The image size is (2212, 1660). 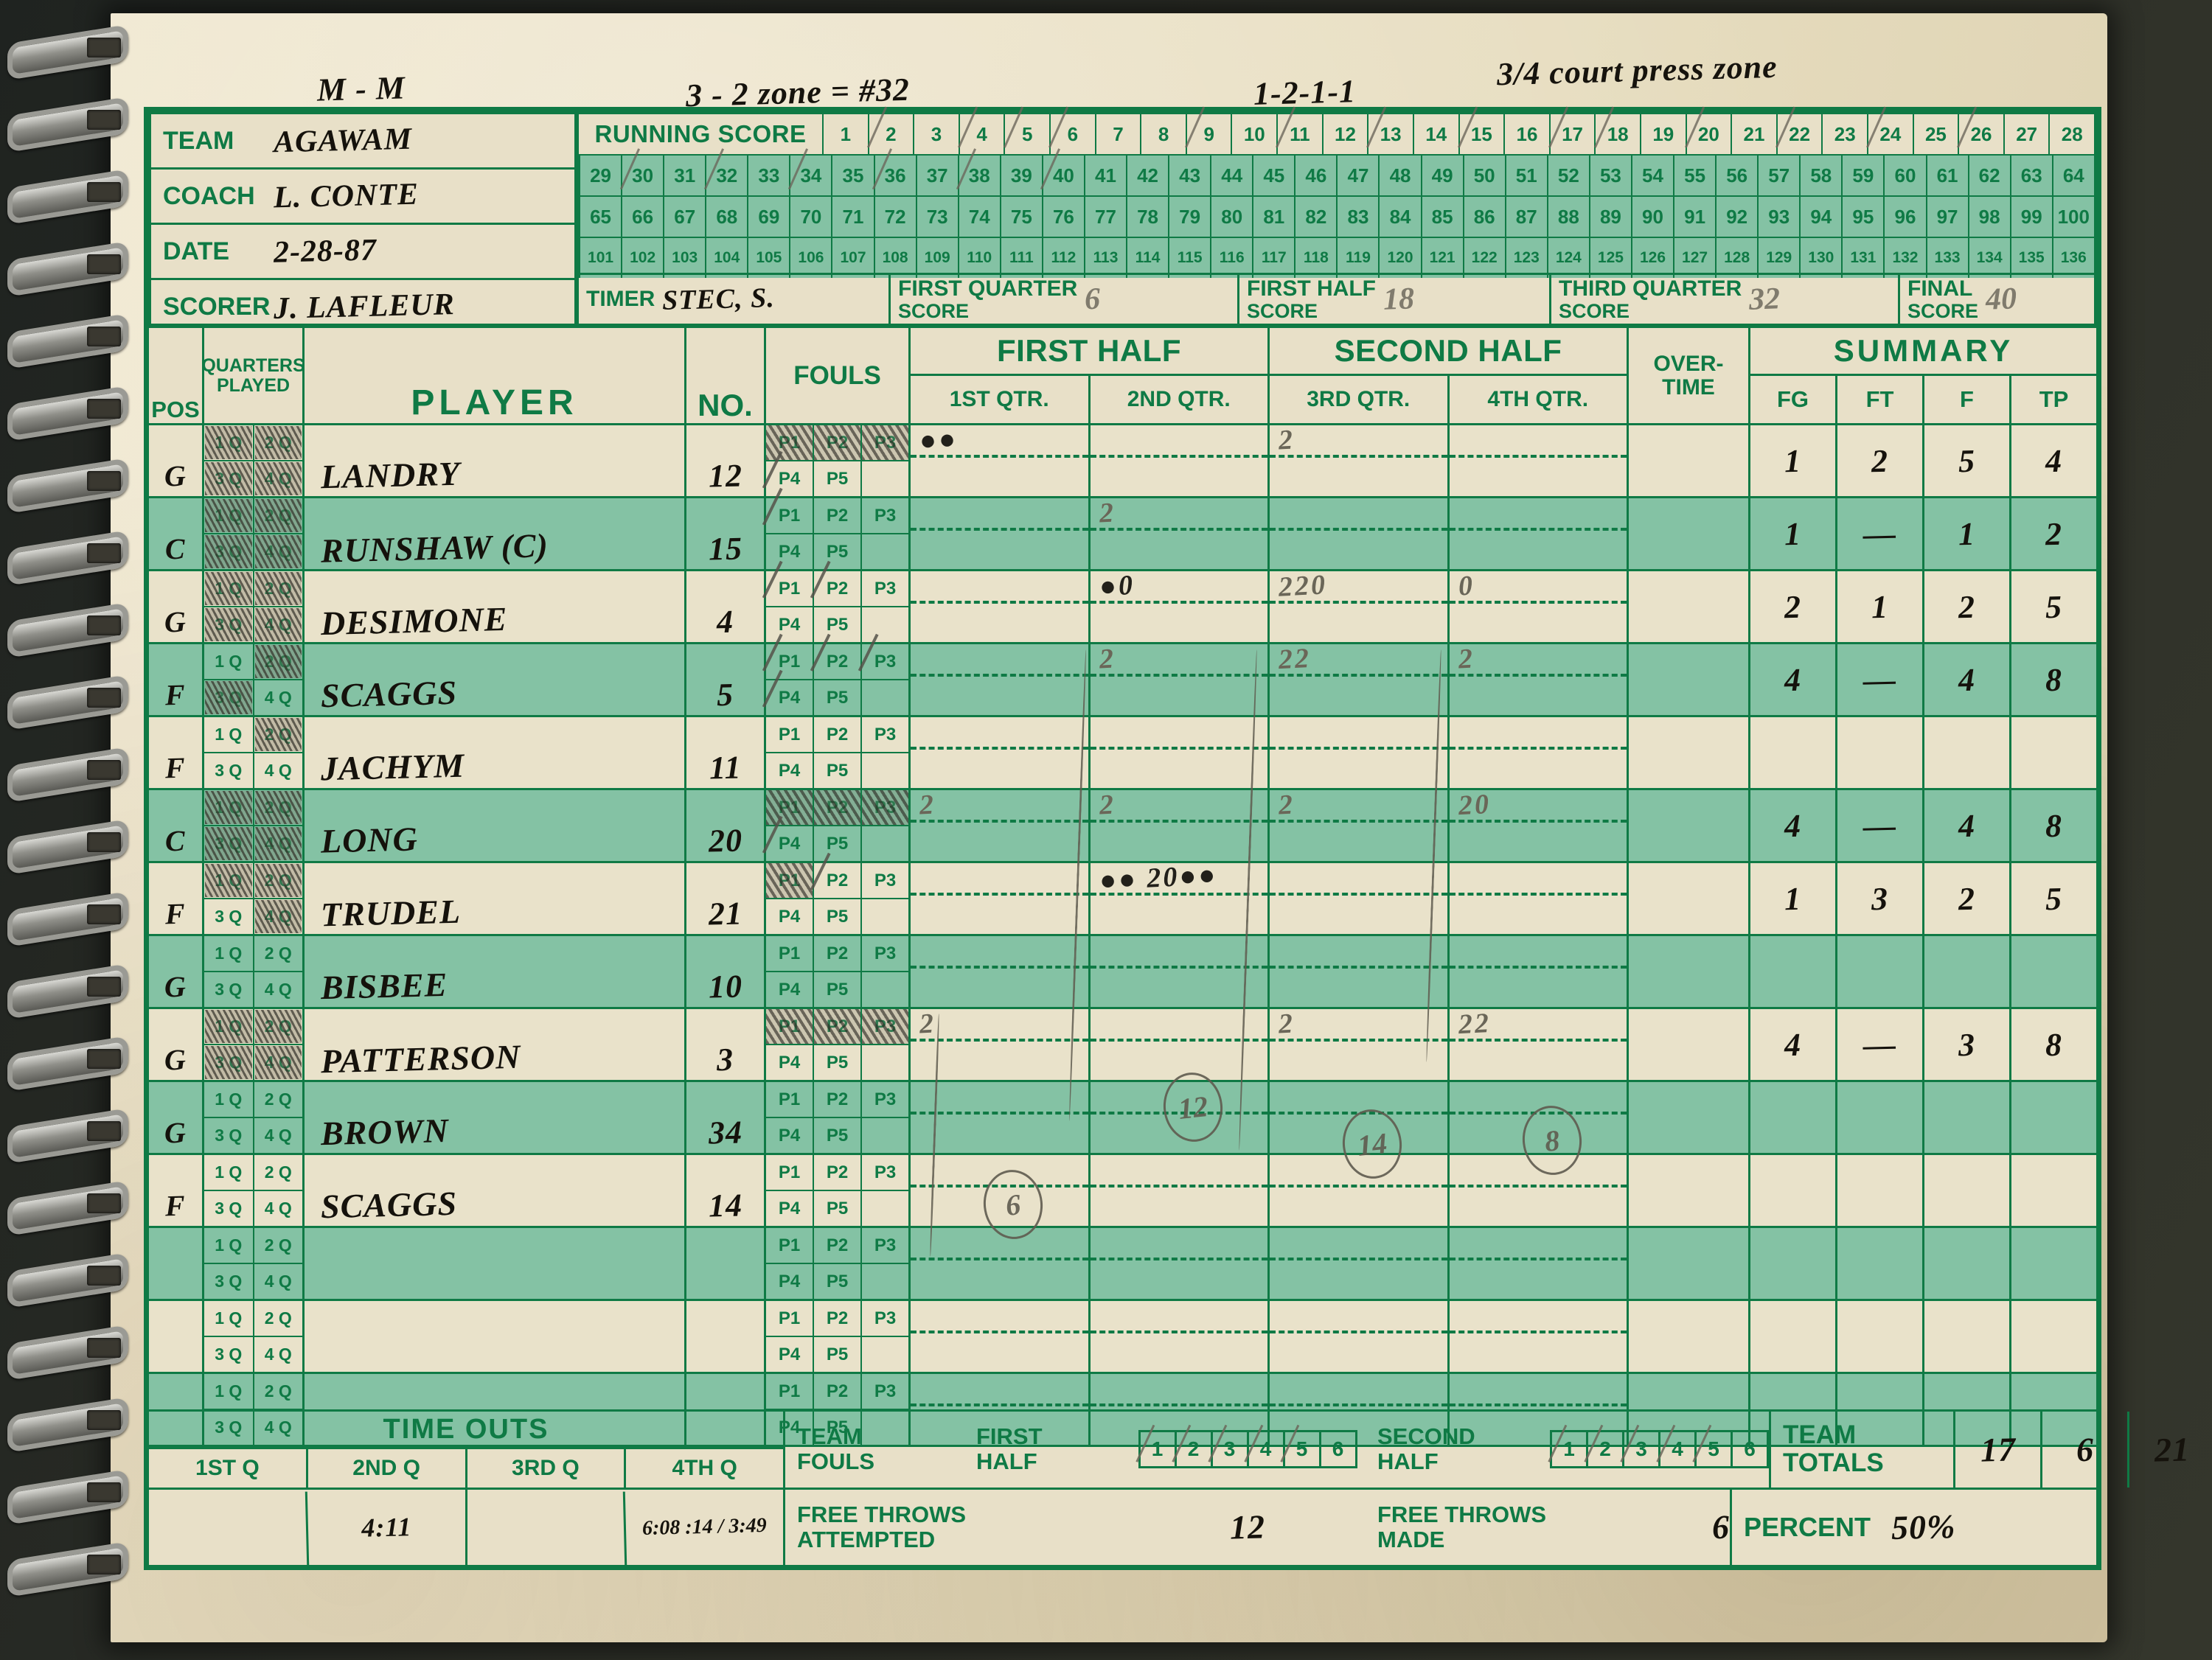 I want to click on quarter-played-3q: 3 Q, so click(x=228, y=843).